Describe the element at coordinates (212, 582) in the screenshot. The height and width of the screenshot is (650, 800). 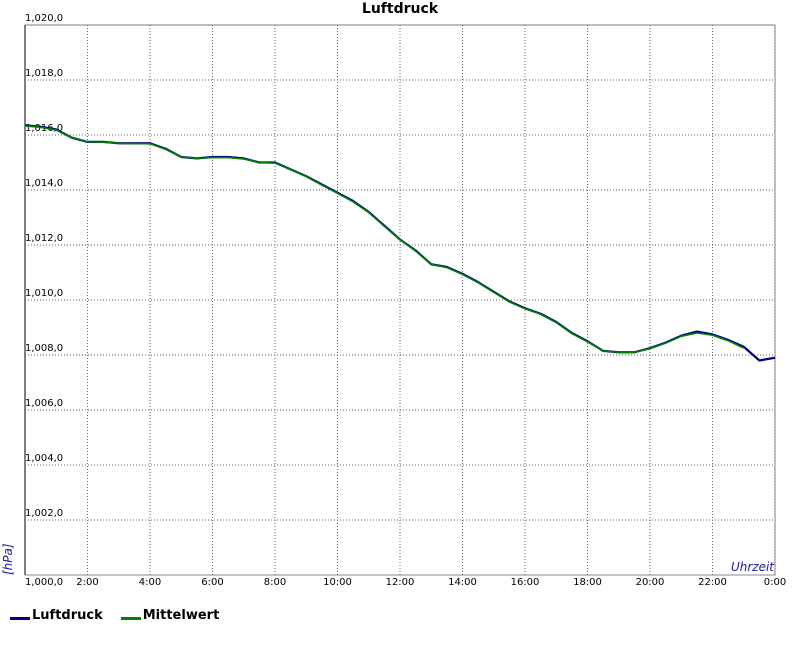
I see `x-tick-label: 6:00` at that location.